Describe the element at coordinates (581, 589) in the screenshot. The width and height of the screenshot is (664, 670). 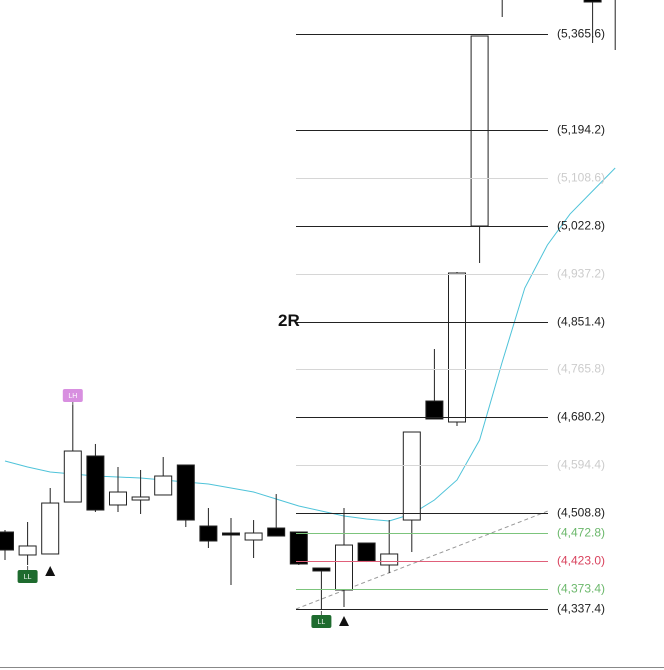
I see `level-label: (4,373.4)` at that location.